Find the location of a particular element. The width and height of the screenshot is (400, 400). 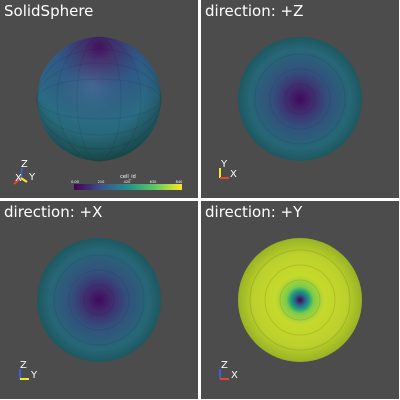

colorbar-tick: 0.00 is located at coordinates (75, 182).